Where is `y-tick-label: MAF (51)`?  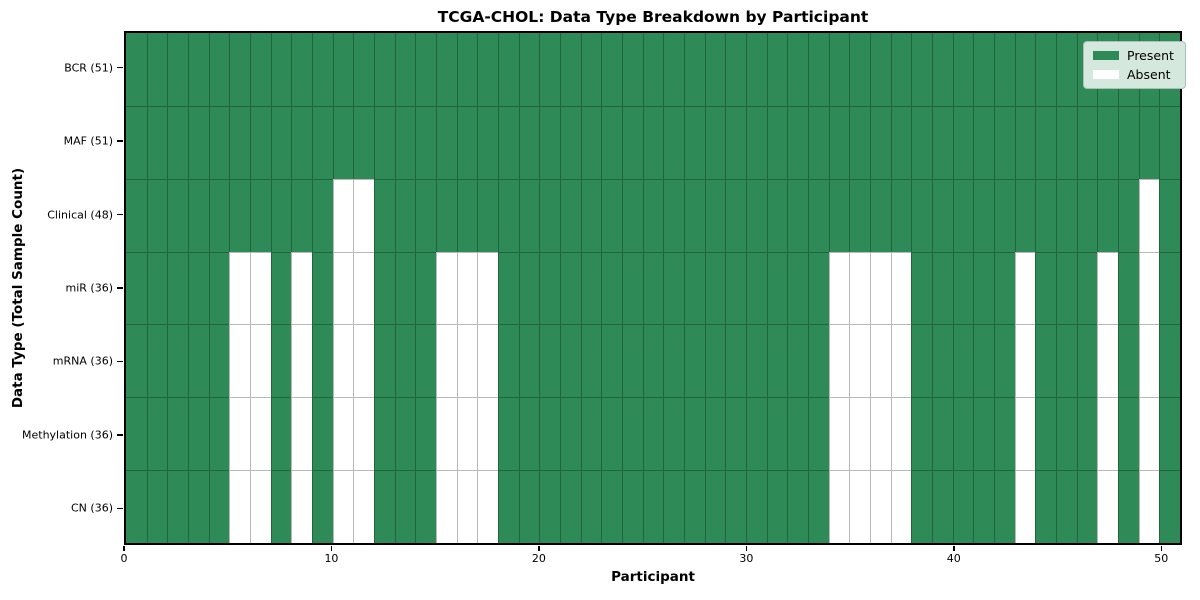 y-tick-label: MAF (51) is located at coordinates (88, 141).